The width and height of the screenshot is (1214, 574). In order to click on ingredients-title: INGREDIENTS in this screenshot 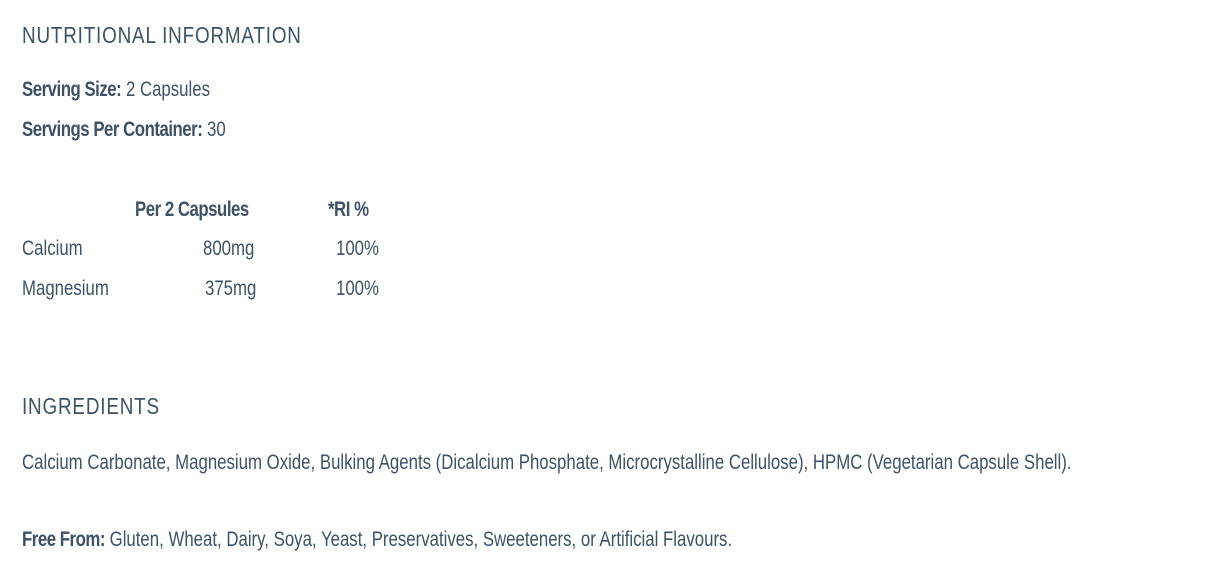, I will do `click(91, 406)`.